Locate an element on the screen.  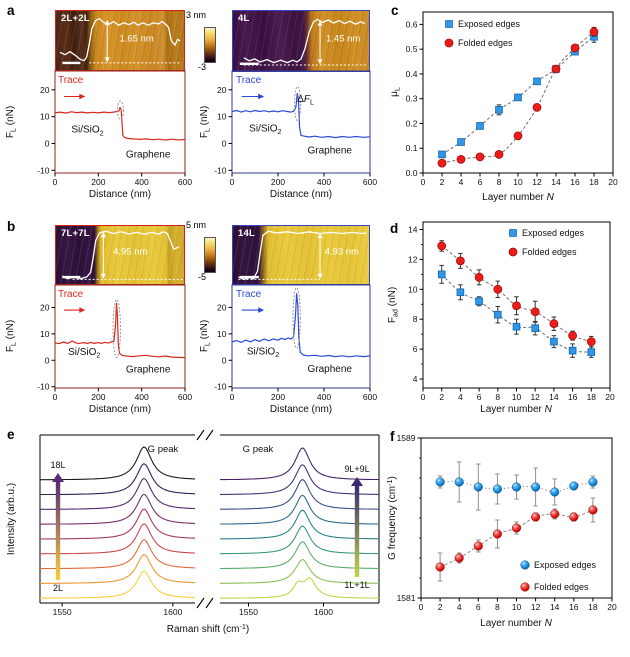
x-tick-label: 200 is located at coordinates (278, 397).